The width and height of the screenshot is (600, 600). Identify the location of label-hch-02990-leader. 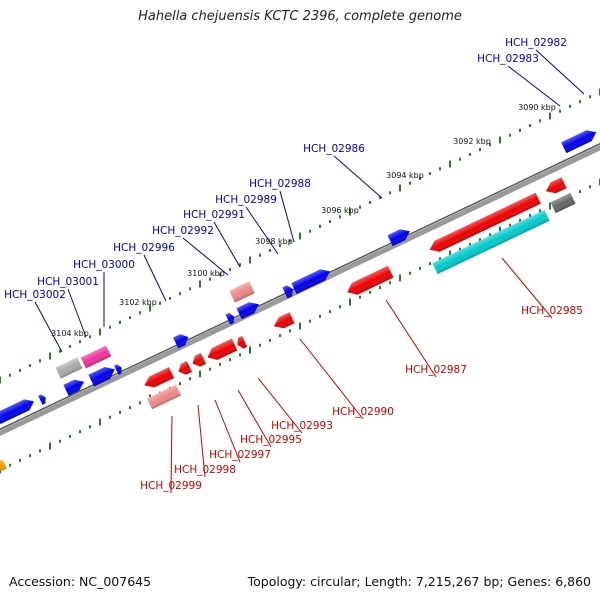
(331, 379).